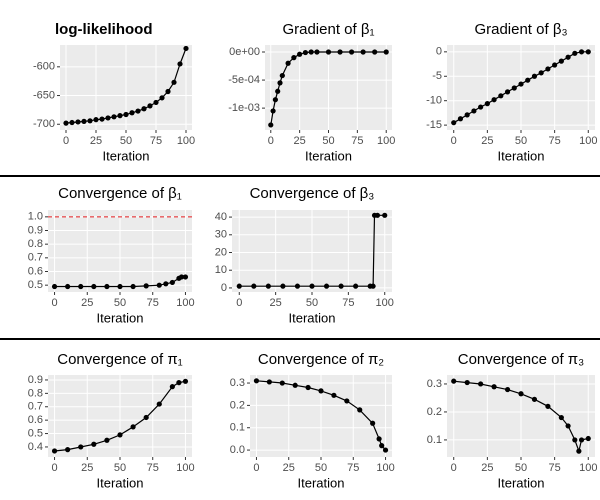 The image size is (600, 500). I want to click on y-tick-label: 0.8, so click(35, 244).